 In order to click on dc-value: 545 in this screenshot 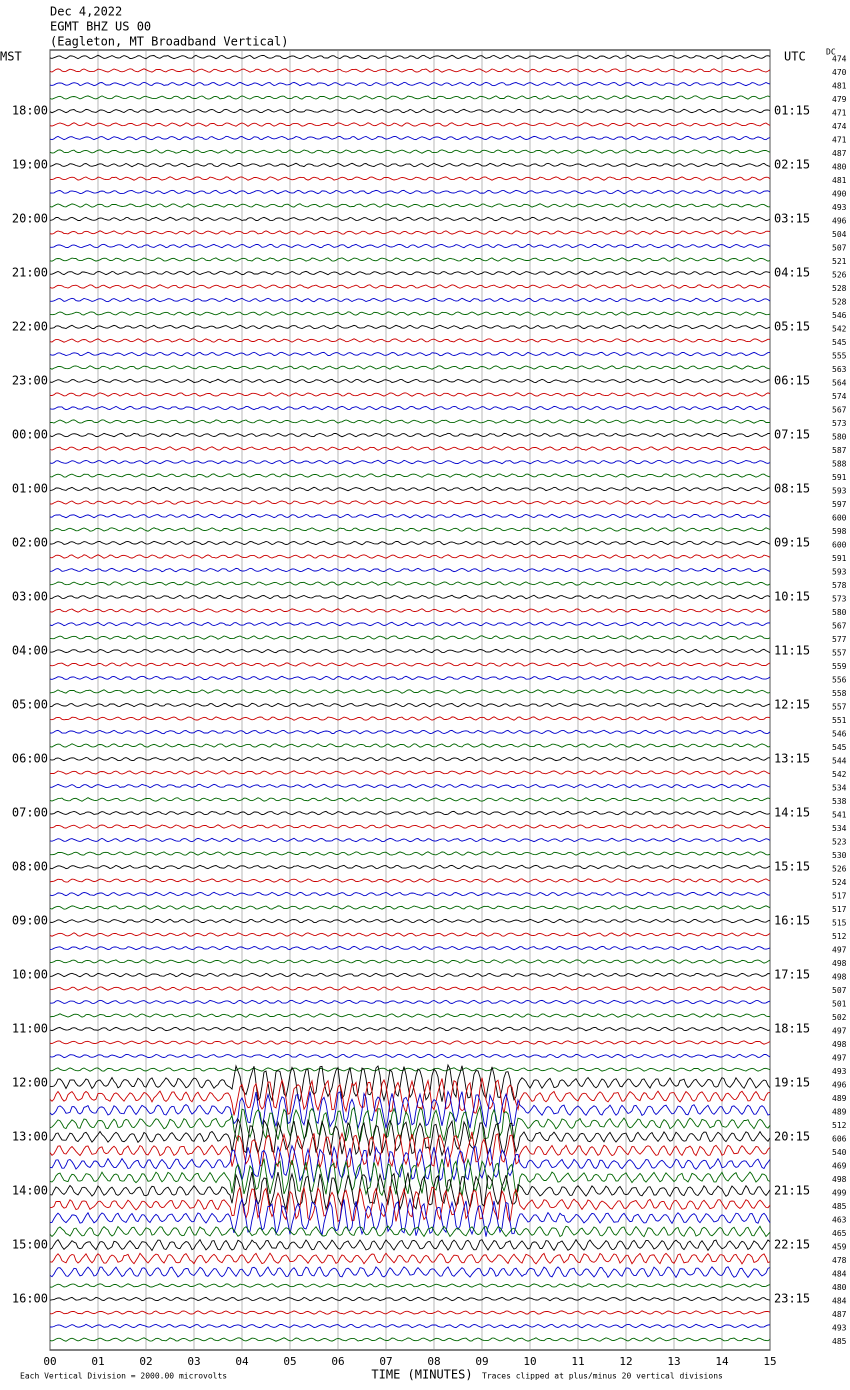, I will do `click(839, 342)`.